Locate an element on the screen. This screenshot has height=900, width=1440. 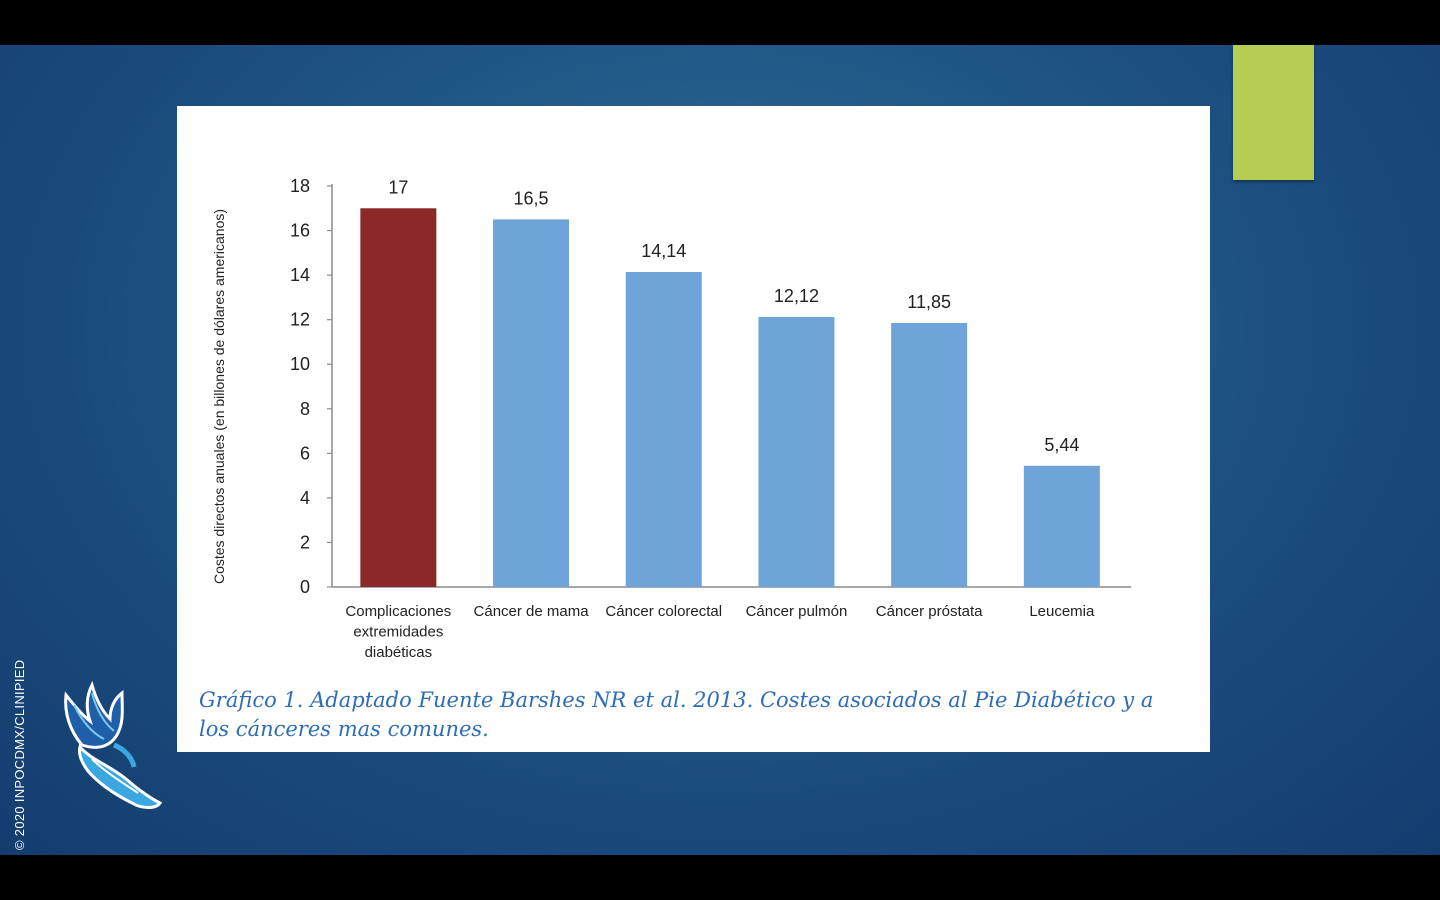
x-tick-label-line: extremidades is located at coordinates (398, 632).